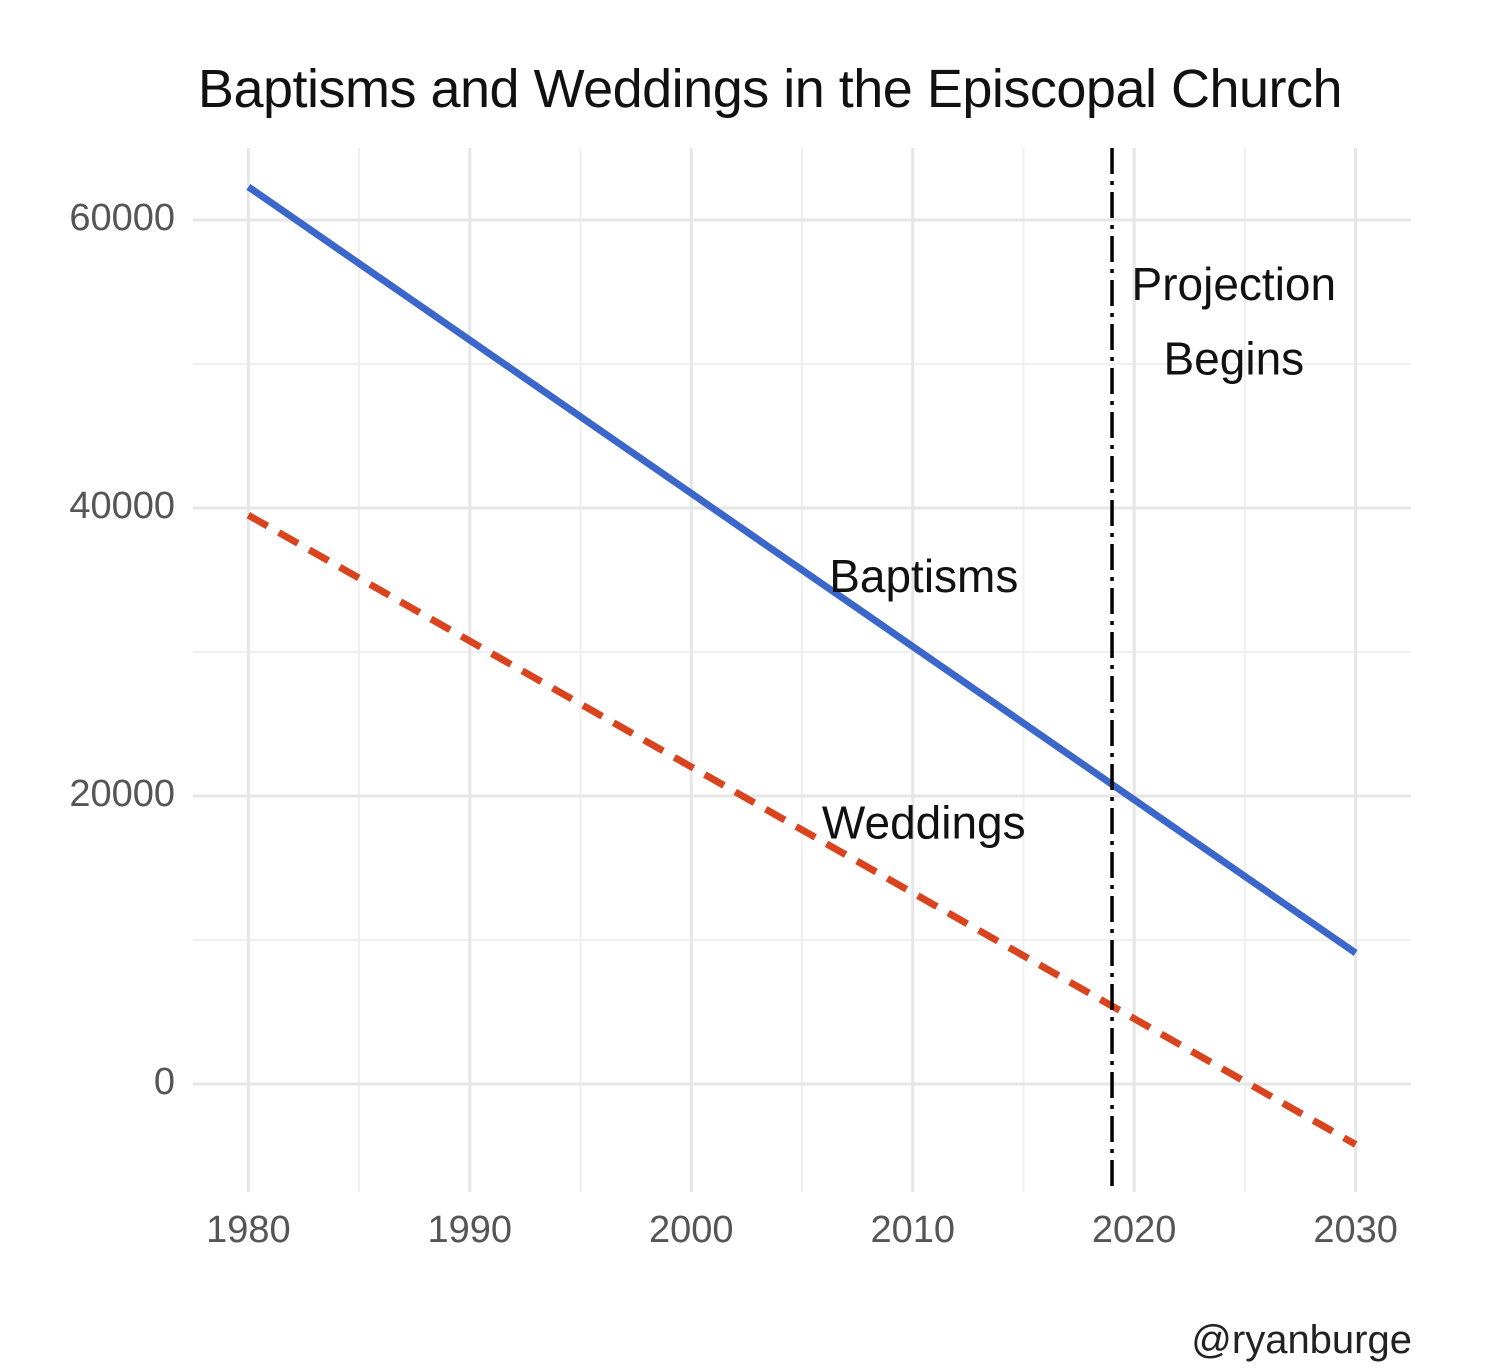  What do you see at coordinates (912, 1230) in the screenshot?
I see `x-tick-label: 2010` at bounding box center [912, 1230].